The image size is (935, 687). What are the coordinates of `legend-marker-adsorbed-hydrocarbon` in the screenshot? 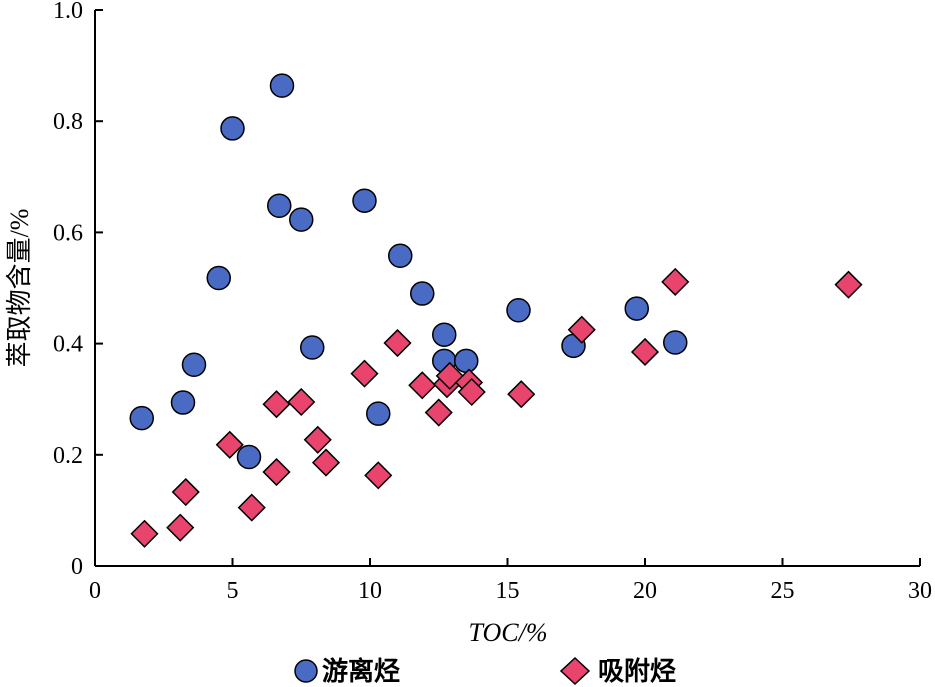 It's located at (575, 671).